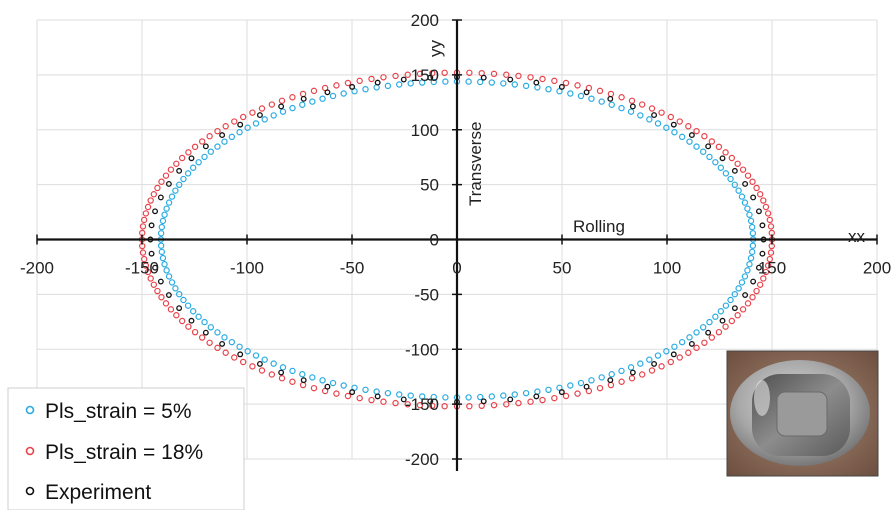  Describe the element at coordinates (124, 452) in the screenshot. I see `legend-label-pls-18: Pls_strain = 18%` at that location.